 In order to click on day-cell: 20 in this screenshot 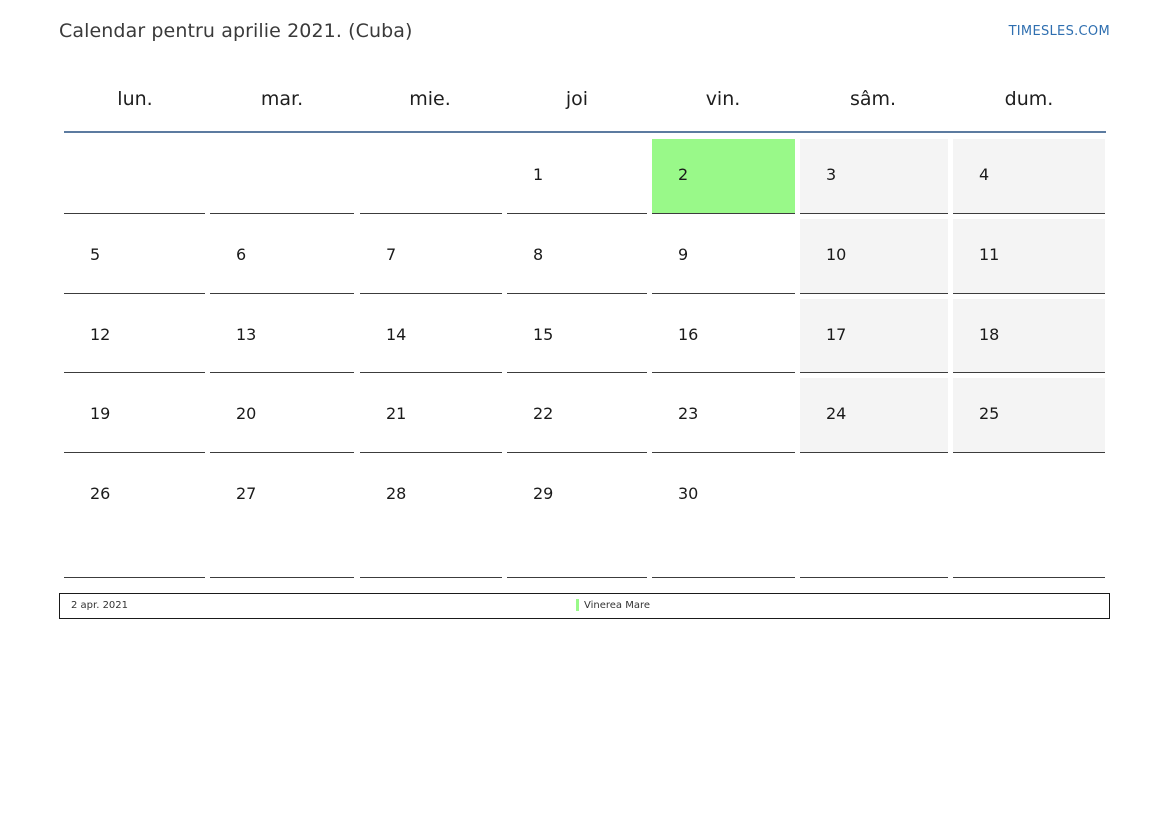, I will do `click(282, 415)`.